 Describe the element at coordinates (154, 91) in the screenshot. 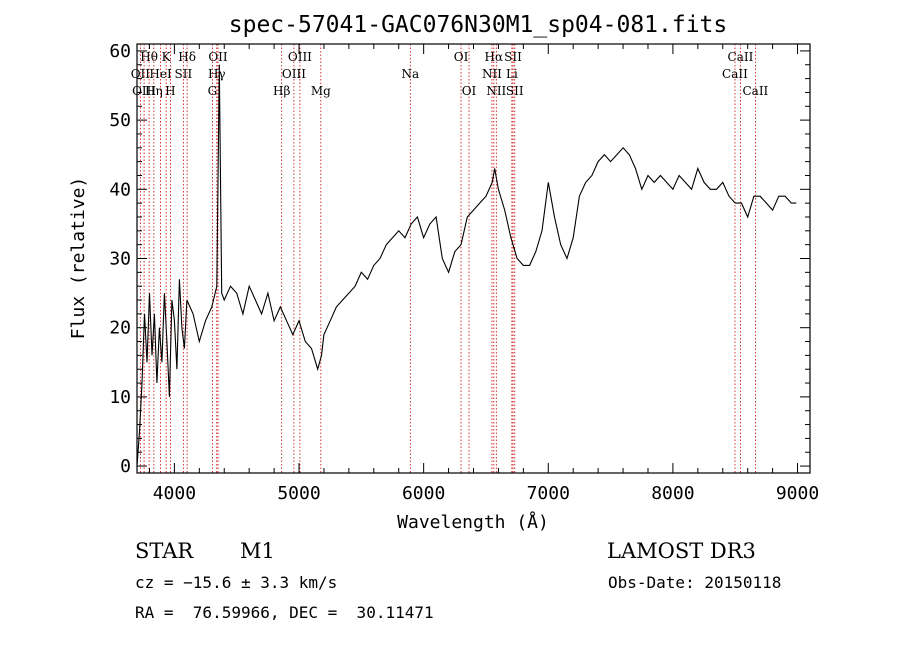

I see `line-label: Hη` at that location.